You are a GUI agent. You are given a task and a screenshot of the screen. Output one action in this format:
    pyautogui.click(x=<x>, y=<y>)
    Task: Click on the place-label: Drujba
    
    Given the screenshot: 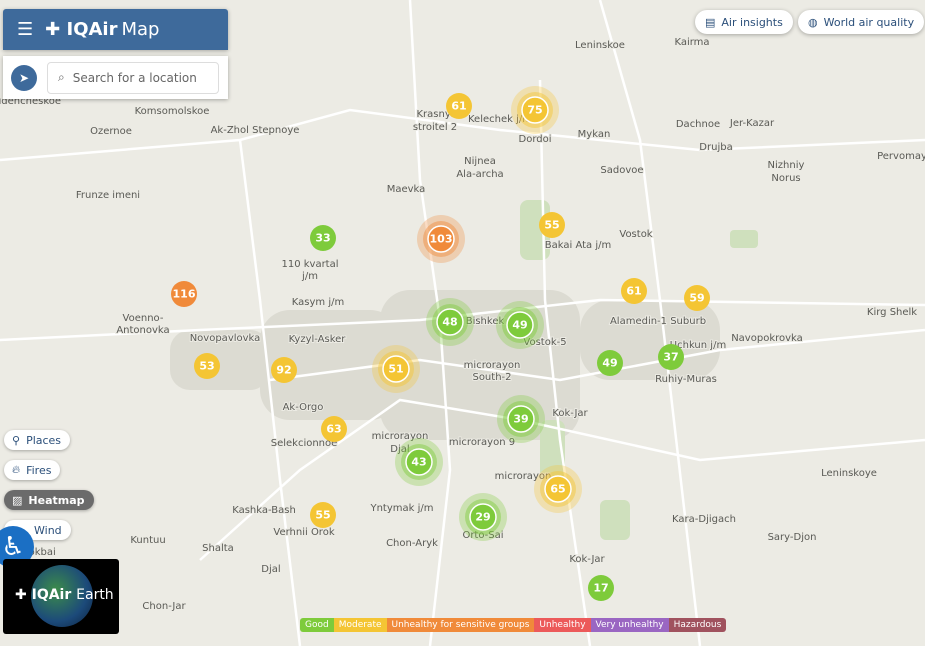 What is the action you would take?
    pyautogui.click(x=715, y=147)
    